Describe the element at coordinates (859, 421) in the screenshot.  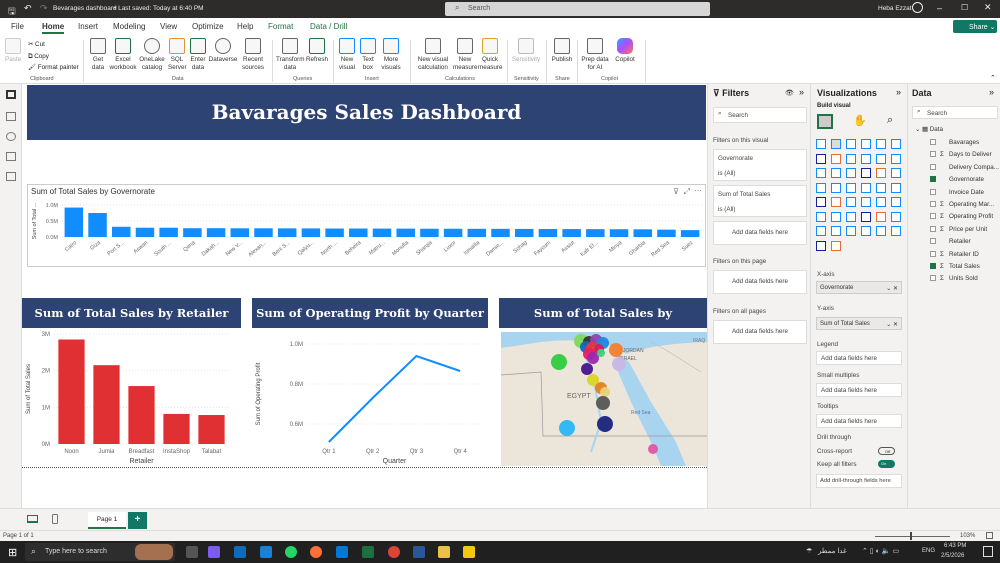
I see `tooltips-field-well: Add data fields here` at that location.